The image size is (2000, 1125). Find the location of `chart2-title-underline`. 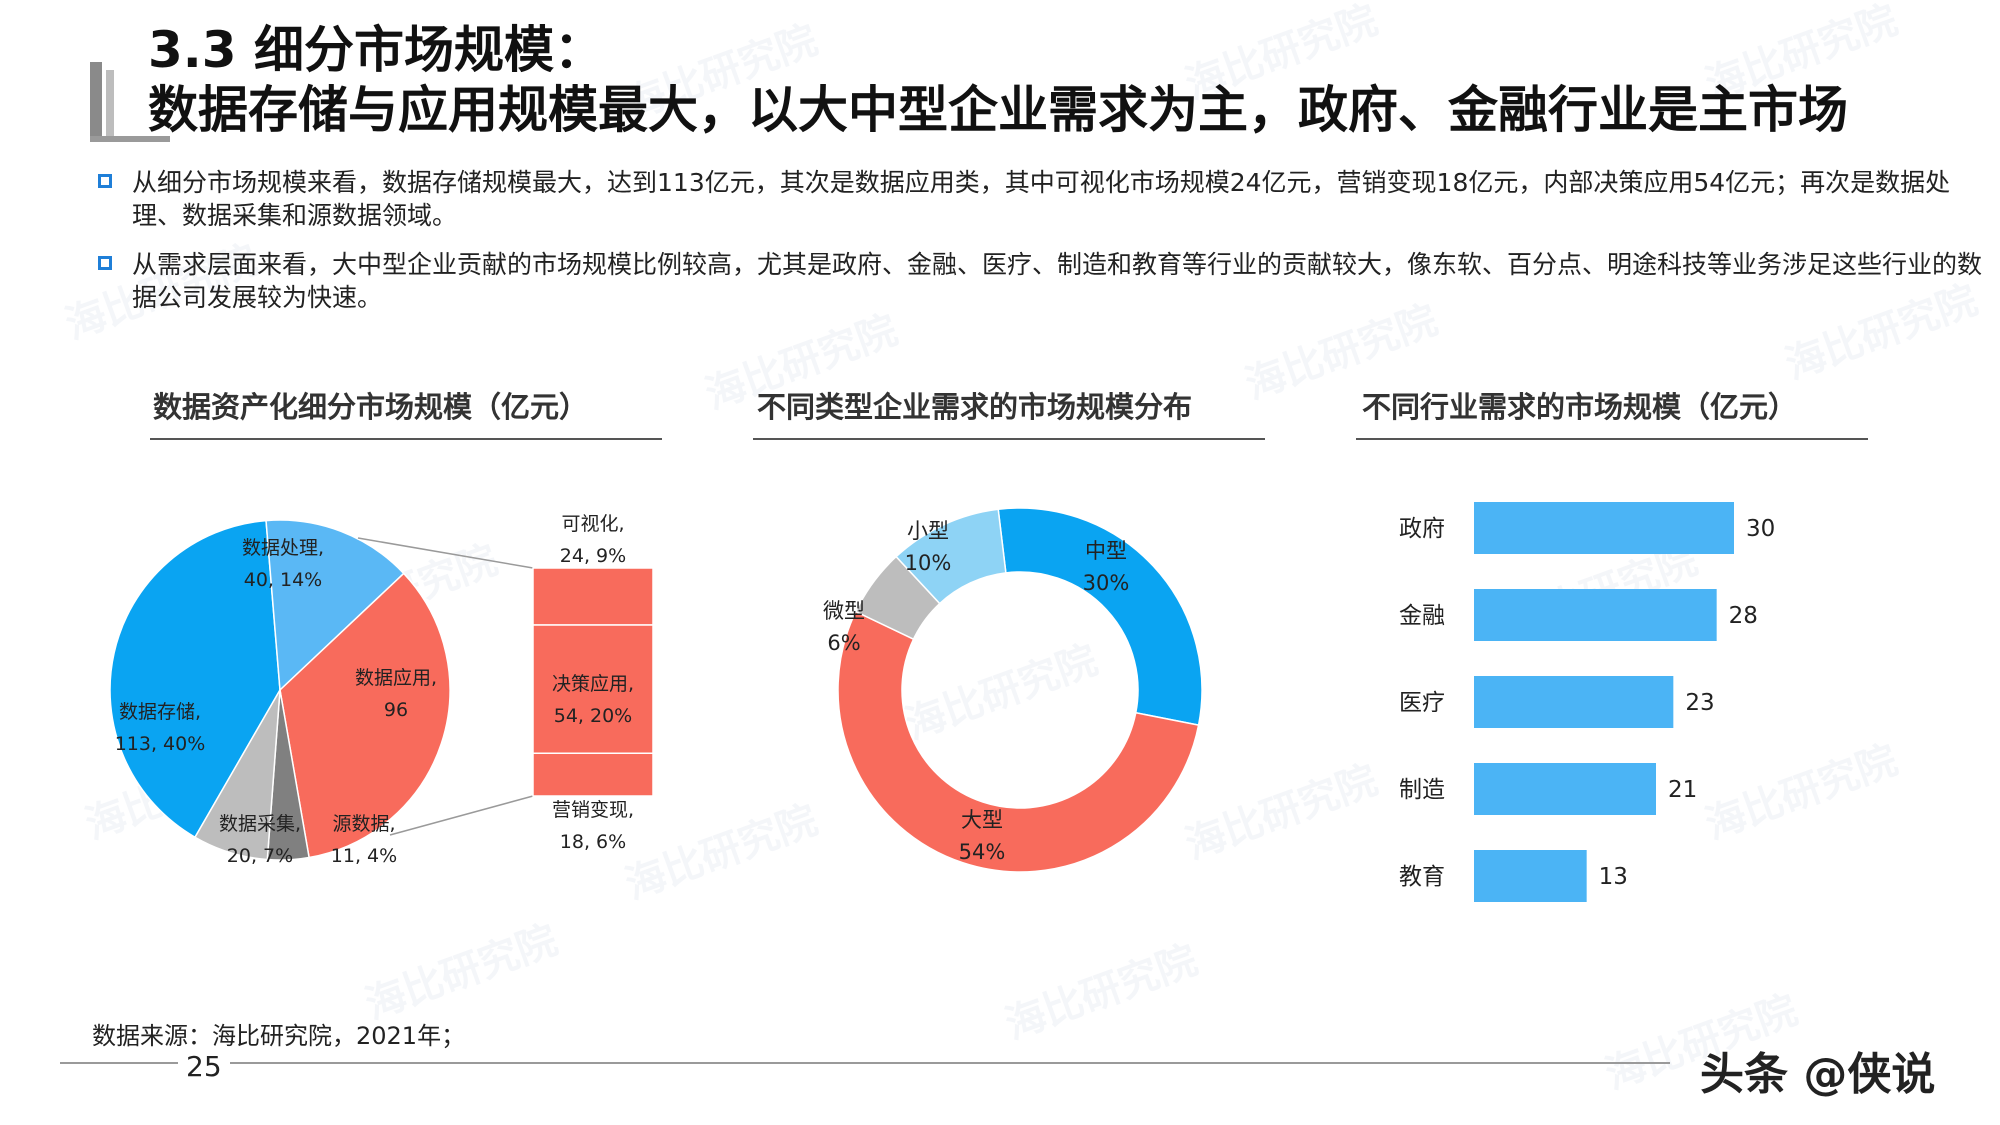

chart2-title-underline is located at coordinates (1009, 439).